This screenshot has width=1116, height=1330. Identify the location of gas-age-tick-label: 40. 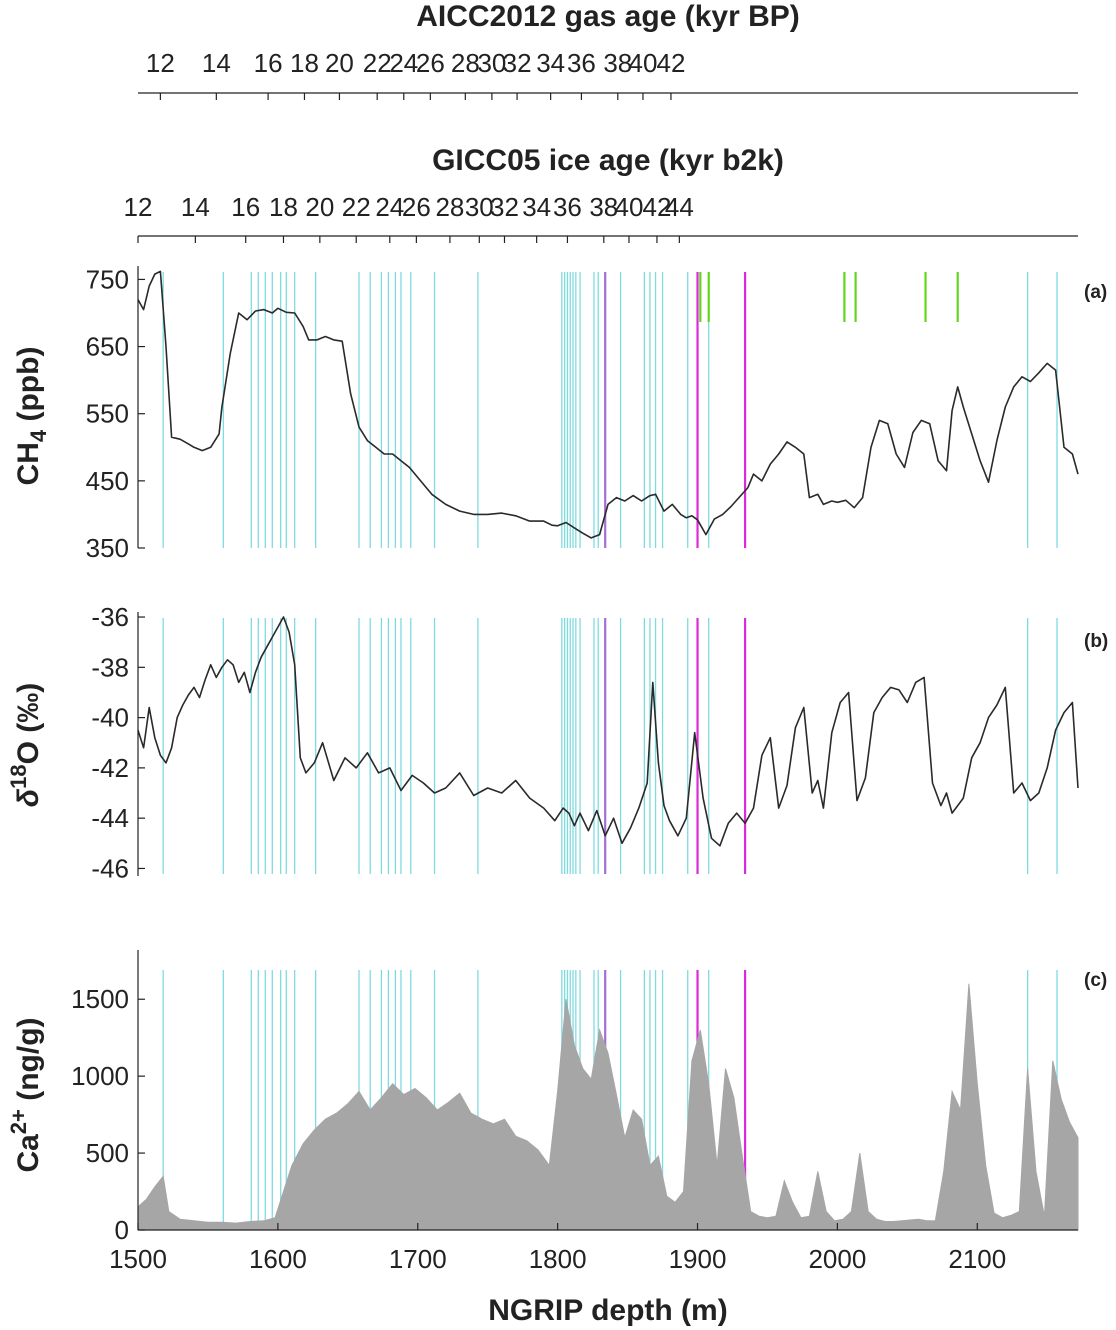
(643, 63).